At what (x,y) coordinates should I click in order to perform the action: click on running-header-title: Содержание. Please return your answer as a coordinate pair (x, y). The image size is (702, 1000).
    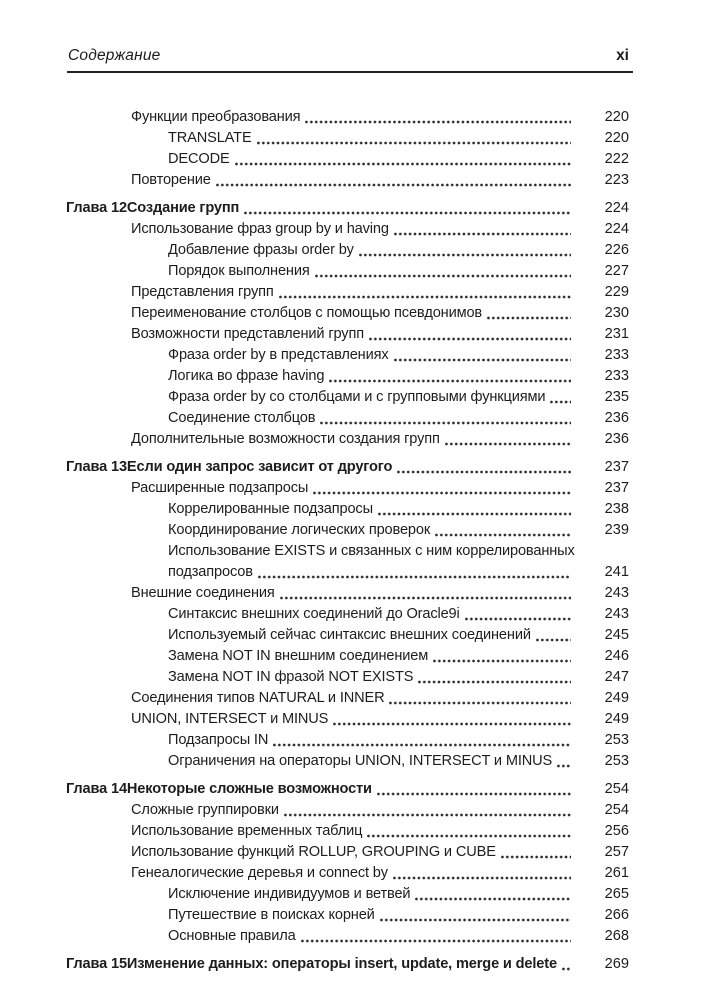
    Looking at the image, I should click on (114, 55).